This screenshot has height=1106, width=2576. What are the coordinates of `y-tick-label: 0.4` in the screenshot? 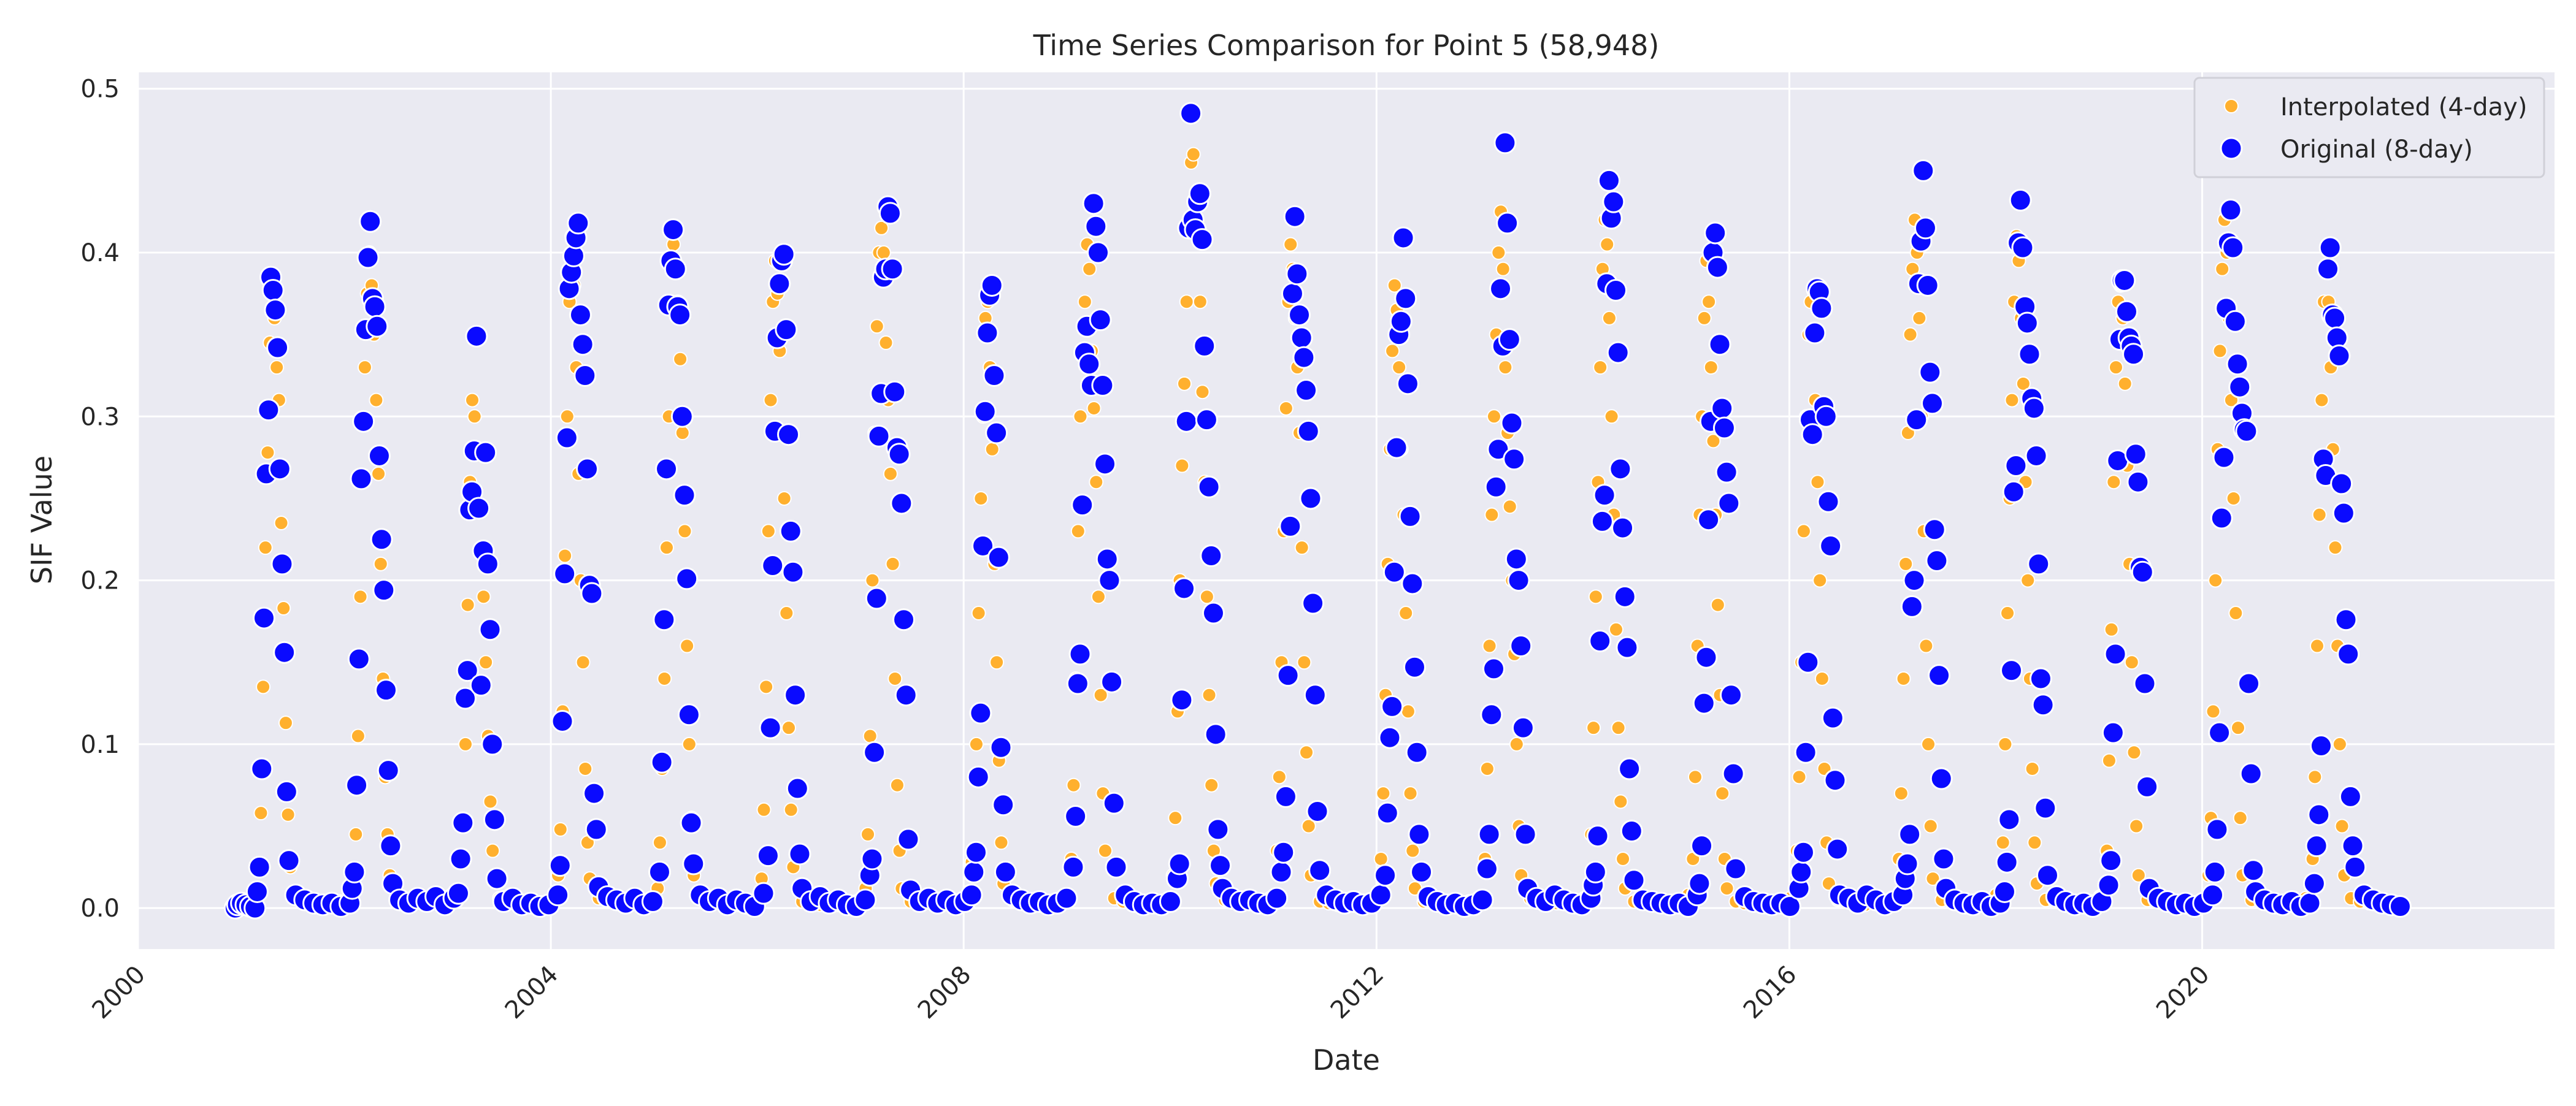 It's located at (100, 253).